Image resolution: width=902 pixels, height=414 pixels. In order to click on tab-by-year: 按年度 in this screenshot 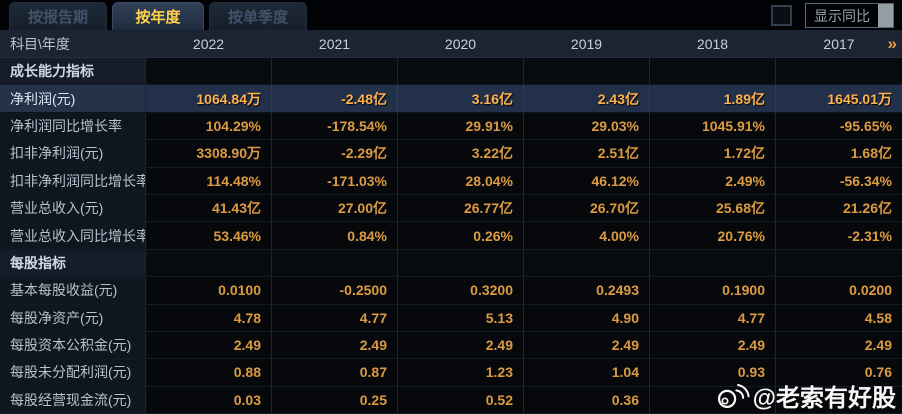, I will do `click(158, 16)`.